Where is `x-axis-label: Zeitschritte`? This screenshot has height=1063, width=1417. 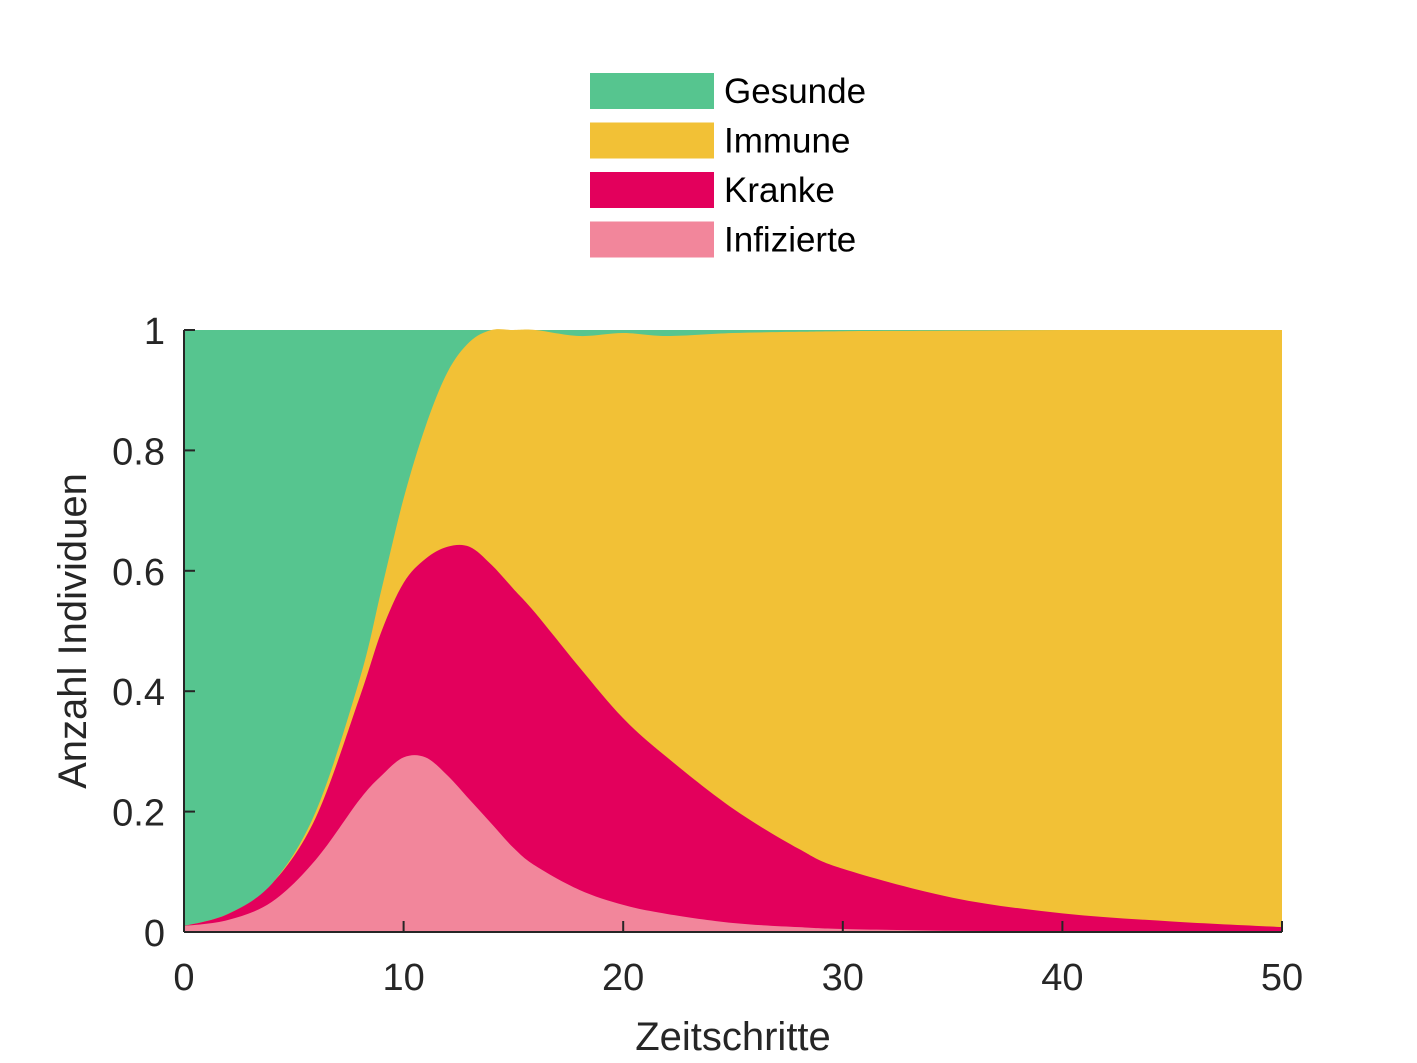 x-axis-label: Zeitschritte is located at coordinates (733, 1037).